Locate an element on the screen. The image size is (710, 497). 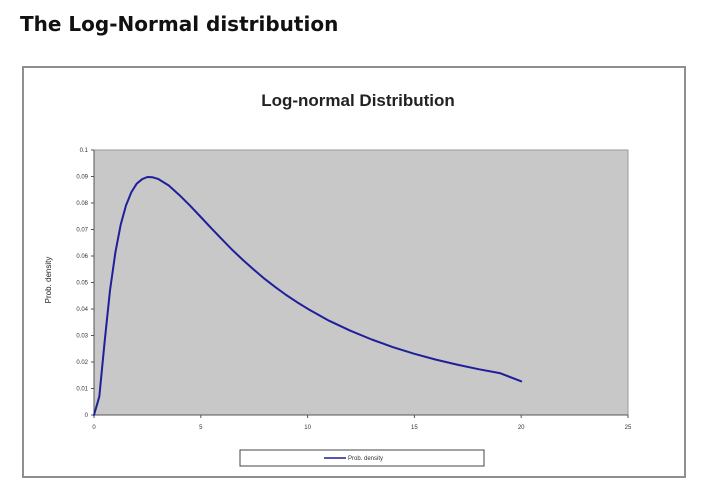
y-tick-label: 0.08 is located at coordinates (82, 204).